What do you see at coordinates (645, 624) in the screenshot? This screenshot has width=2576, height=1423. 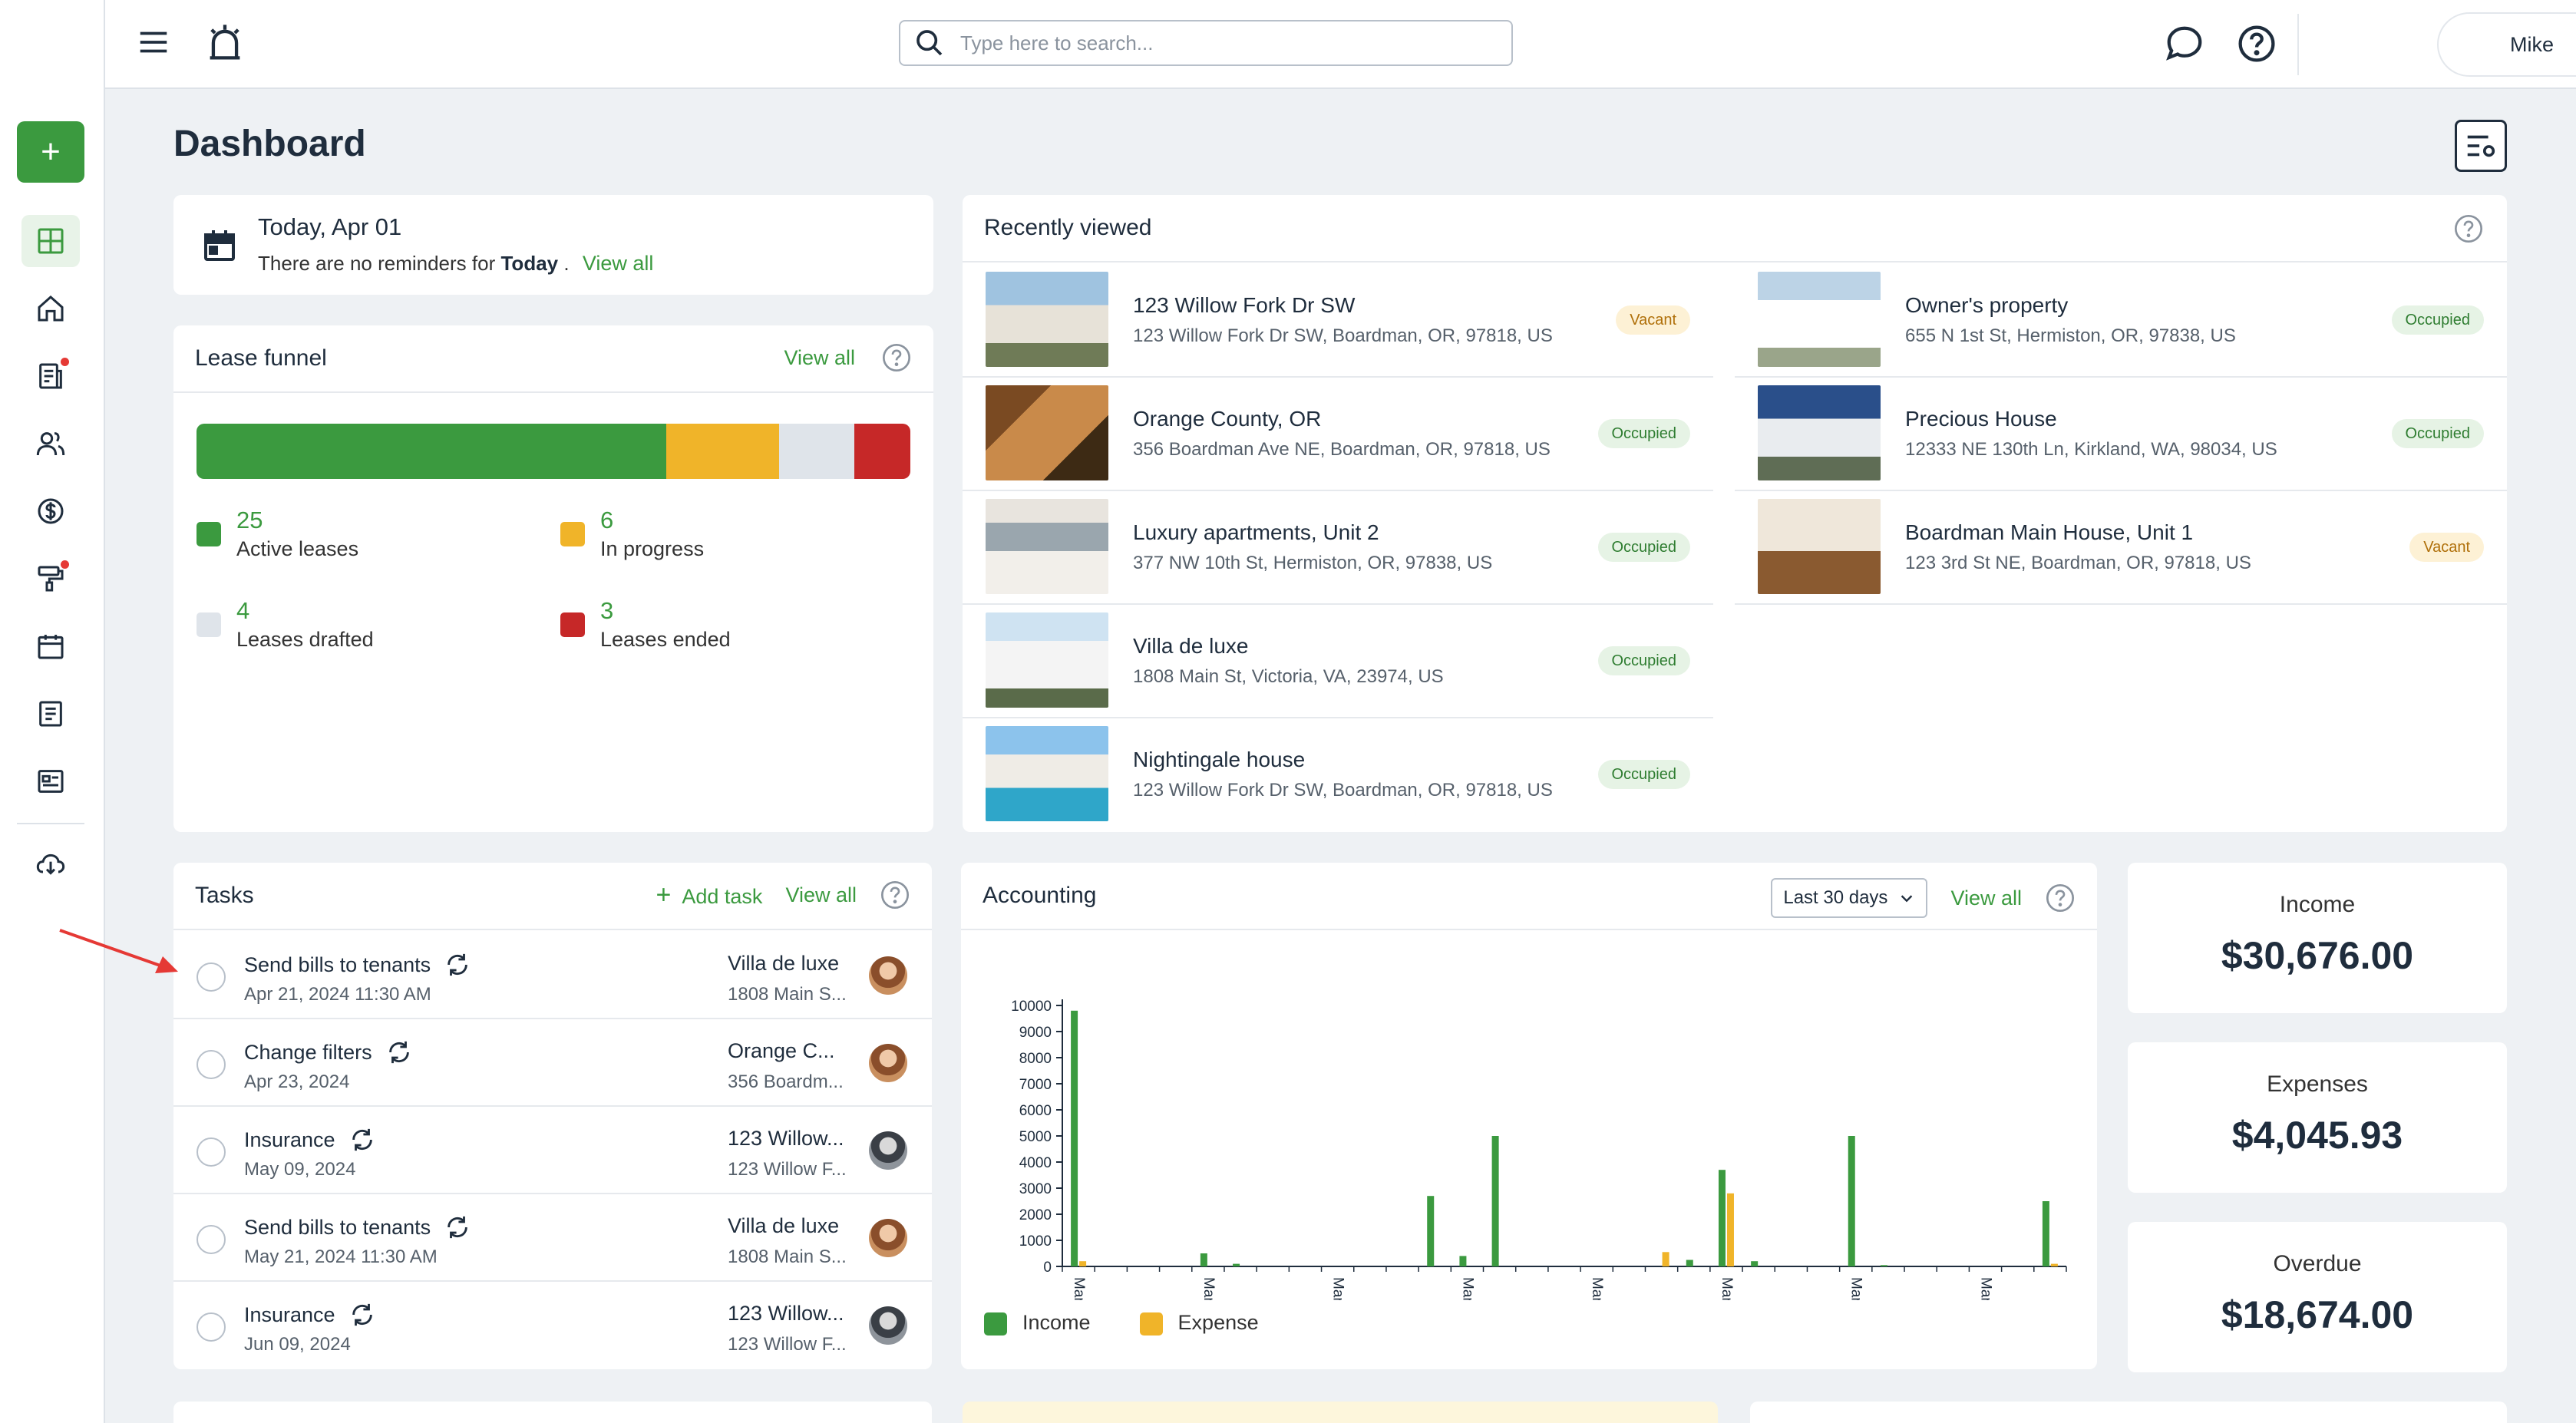 I see `funnel-item-ended: 3 Leases ended` at bounding box center [645, 624].